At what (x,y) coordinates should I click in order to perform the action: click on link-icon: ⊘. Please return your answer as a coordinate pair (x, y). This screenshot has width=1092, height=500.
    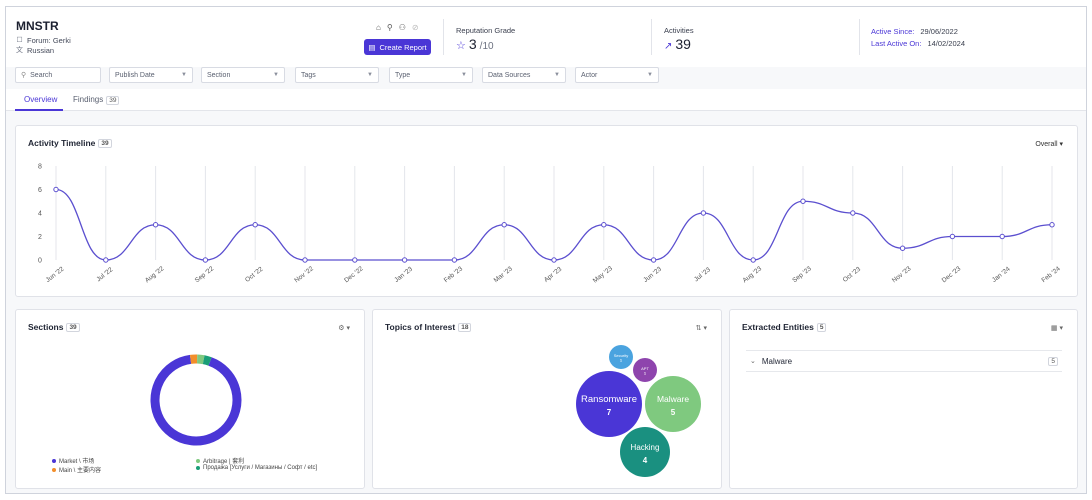
    Looking at the image, I should click on (415, 27).